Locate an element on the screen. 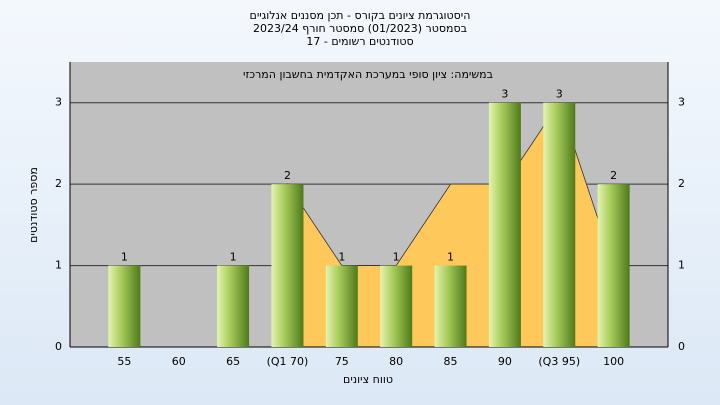 This screenshot has width=720, height=405. x-tick-label: 85 is located at coordinates (451, 361).